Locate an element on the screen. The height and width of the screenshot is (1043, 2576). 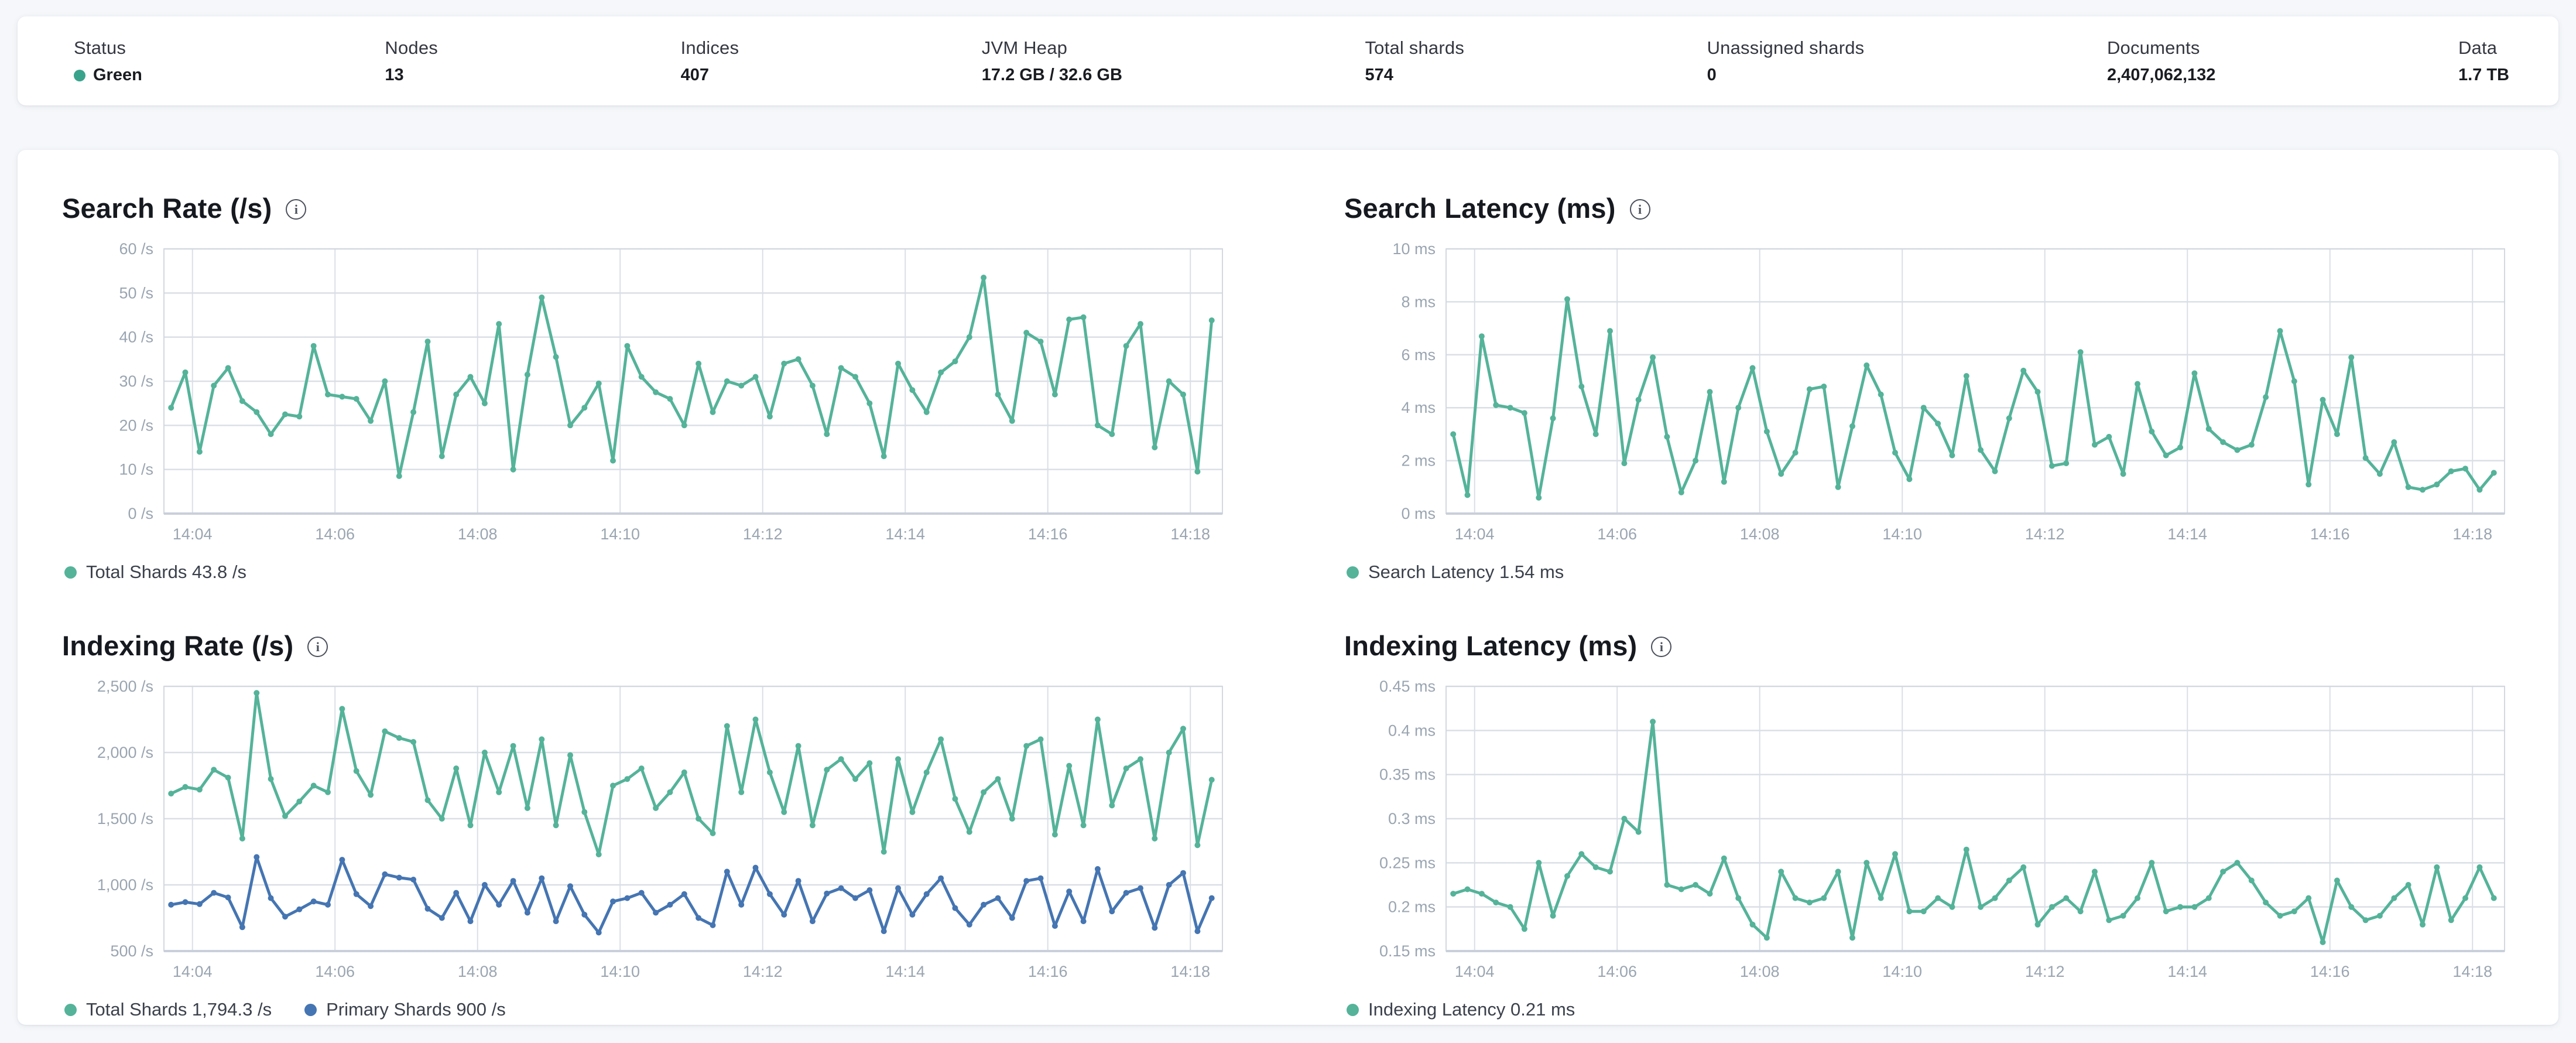
y-tick-label: 0.15 ms is located at coordinates (1407, 951).